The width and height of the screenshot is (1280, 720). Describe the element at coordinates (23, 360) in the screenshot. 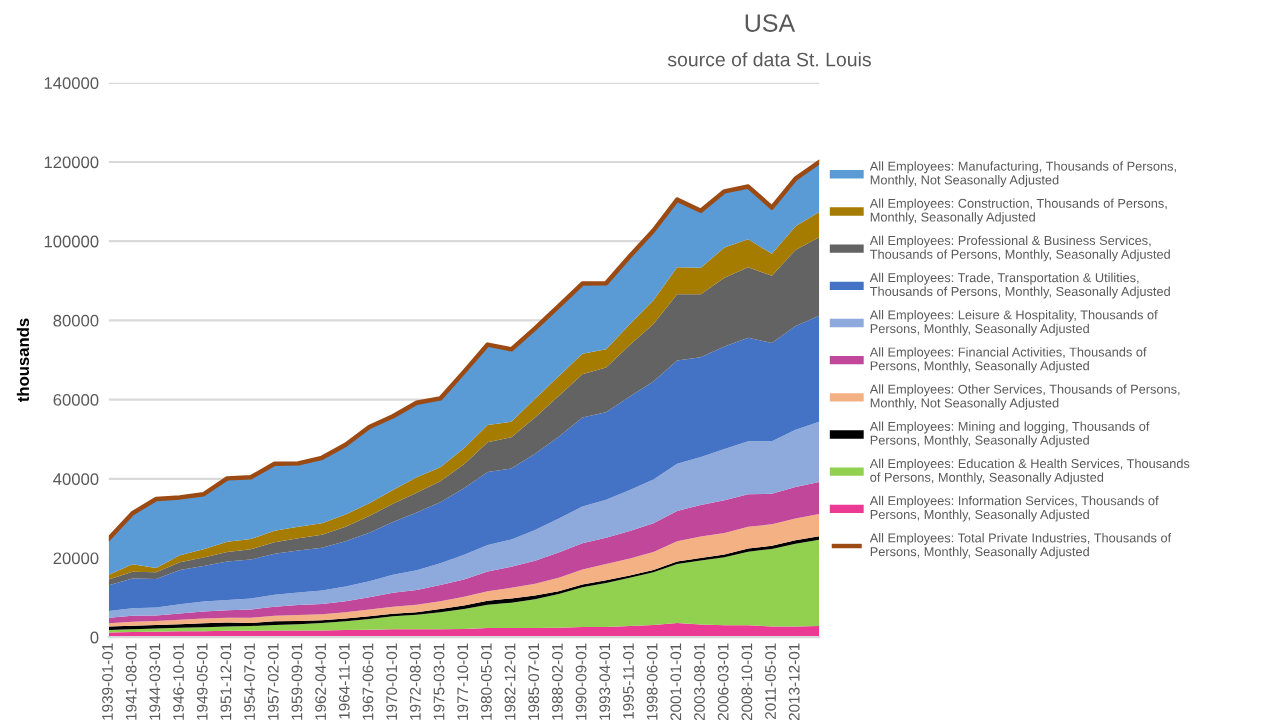

I see `y-axis-title: thousands` at that location.